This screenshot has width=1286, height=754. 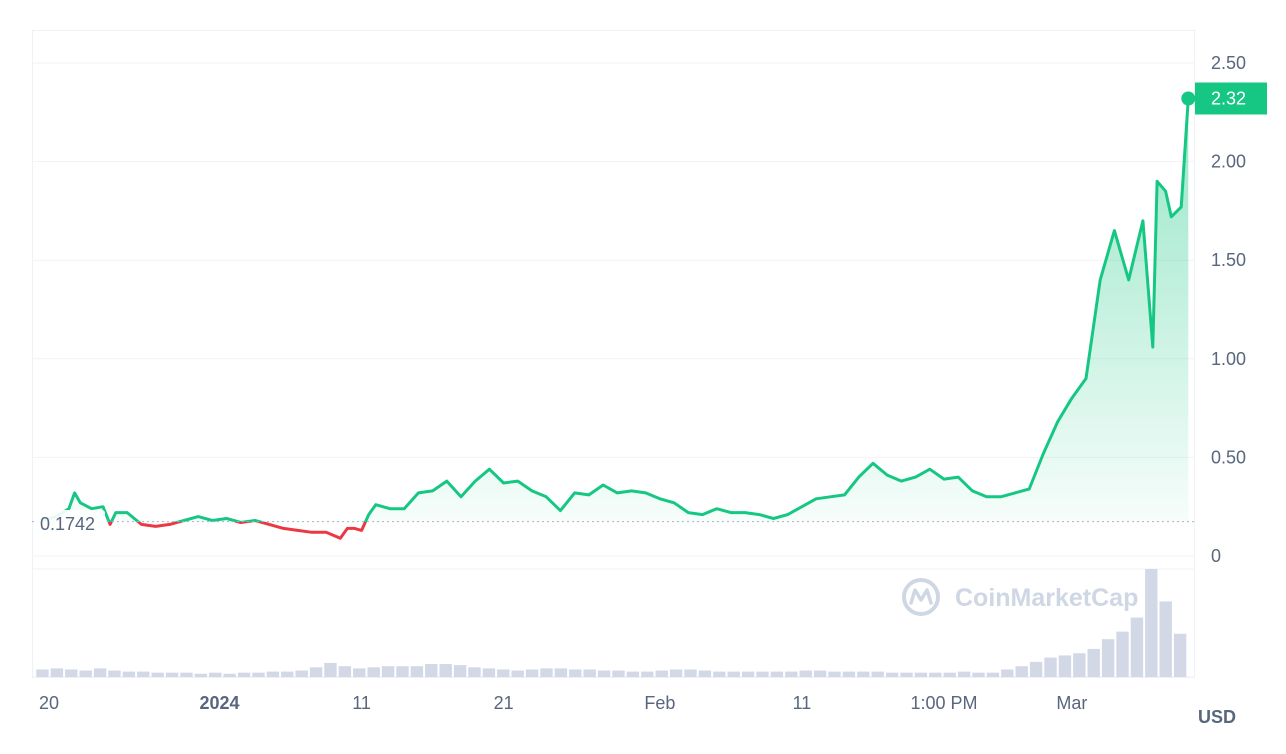 I want to click on x-tick-label: 11, so click(x=802, y=703).